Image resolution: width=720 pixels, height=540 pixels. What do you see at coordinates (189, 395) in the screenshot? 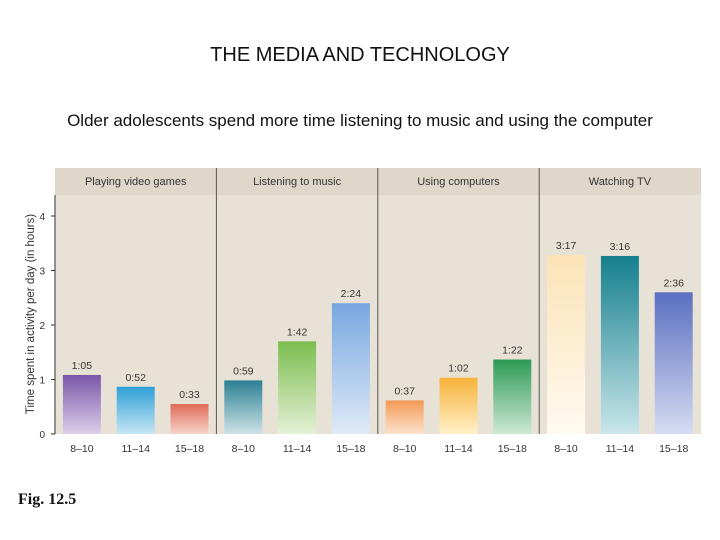
I see `value-label-2: 0:33` at bounding box center [189, 395].